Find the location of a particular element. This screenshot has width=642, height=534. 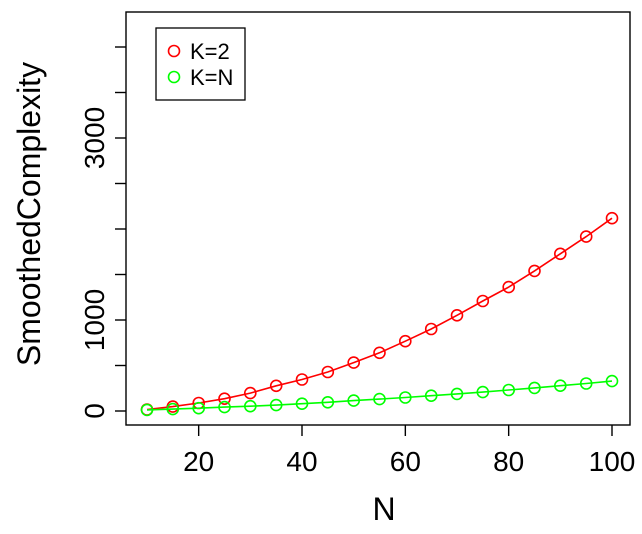

x-axis: 20 40 60 80 100 is located at coordinates (409, 451).